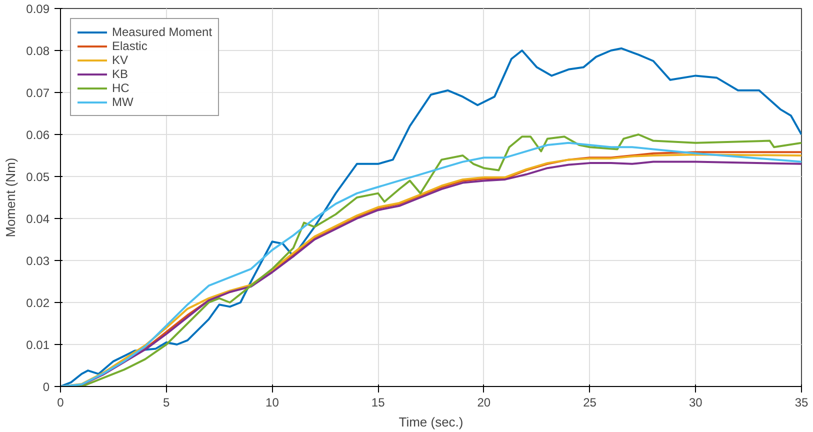  I want to click on x-tick-label: 10, so click(273, 403).